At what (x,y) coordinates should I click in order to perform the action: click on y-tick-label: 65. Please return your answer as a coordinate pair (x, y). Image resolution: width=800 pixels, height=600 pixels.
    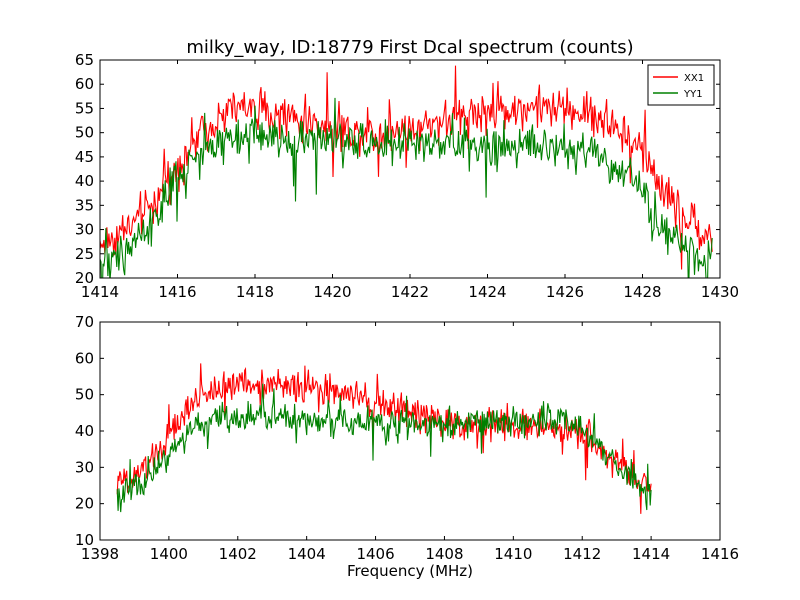
    Looking at the image, I should click on (84, 60).